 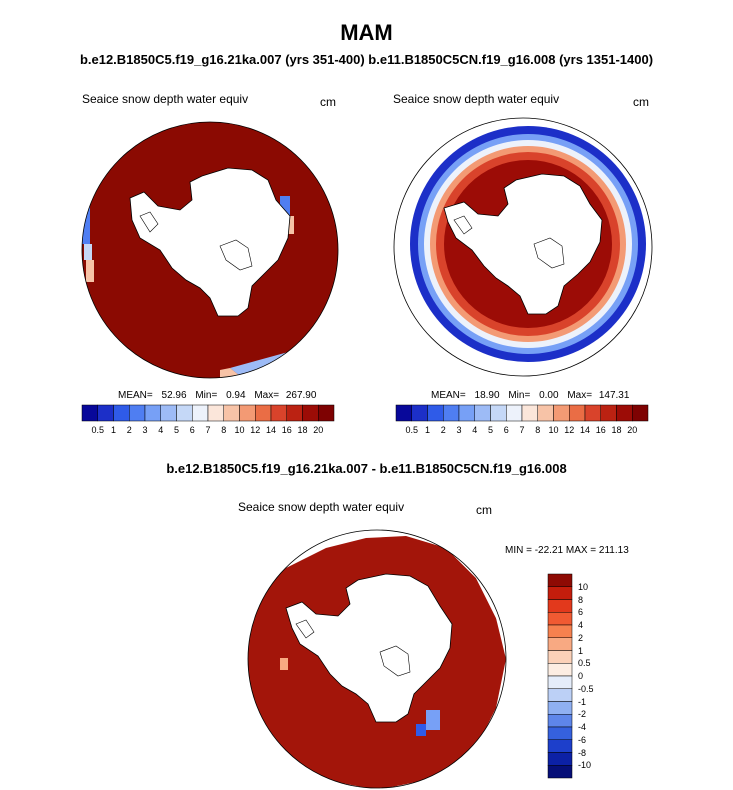 I want to click on diff-polar-map, so click(x=377, y=659).